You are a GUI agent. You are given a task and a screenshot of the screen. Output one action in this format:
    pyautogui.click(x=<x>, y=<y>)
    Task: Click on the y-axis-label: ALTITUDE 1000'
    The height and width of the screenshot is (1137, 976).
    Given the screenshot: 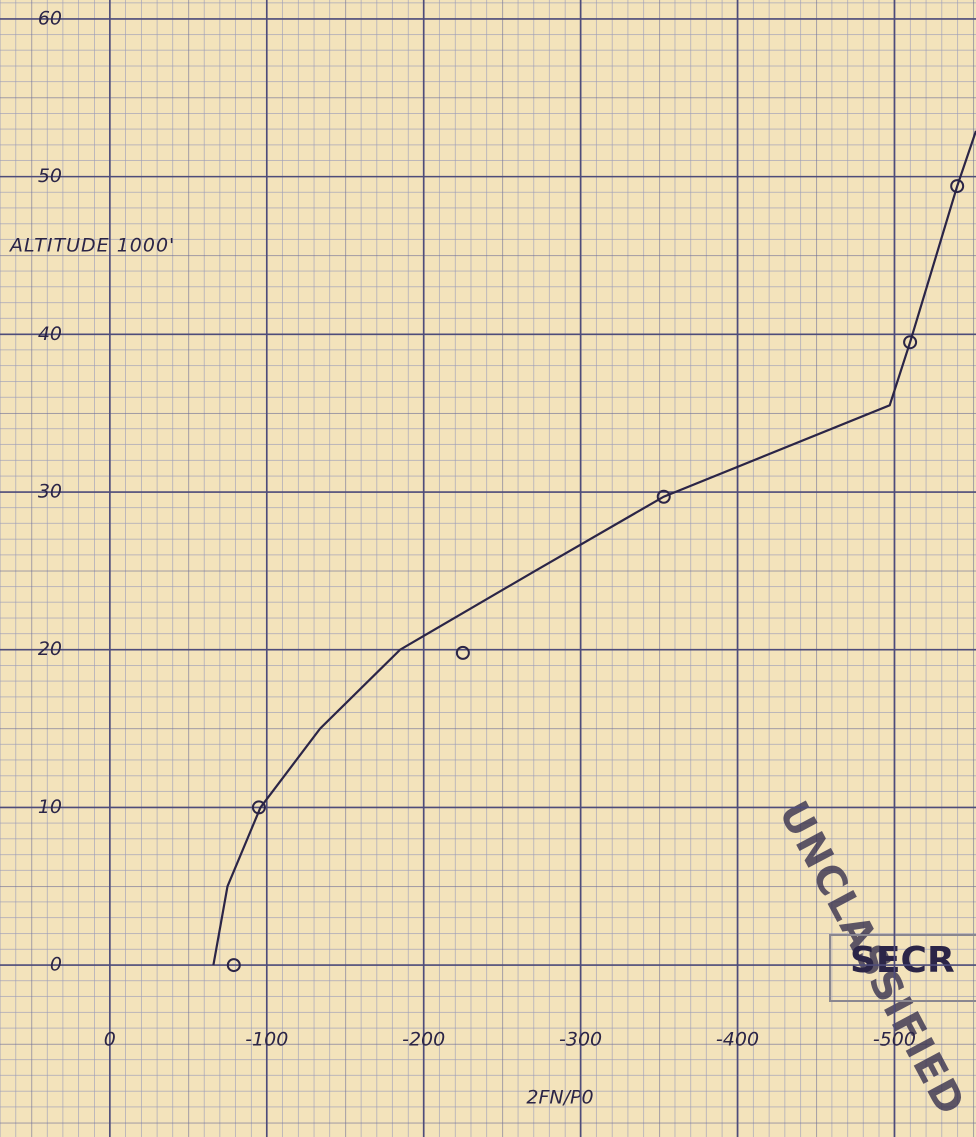 What is the action you would take?
    pyautogui.click(x=91, y=246)
    